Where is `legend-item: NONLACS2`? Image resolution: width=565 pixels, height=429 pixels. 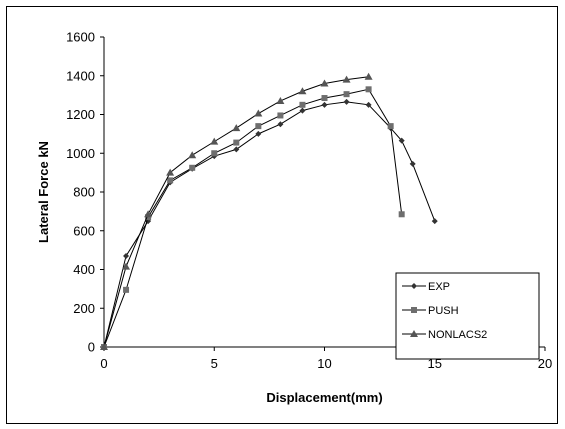 legend-item: NONLACS2 is located at coordinates (444, 335).